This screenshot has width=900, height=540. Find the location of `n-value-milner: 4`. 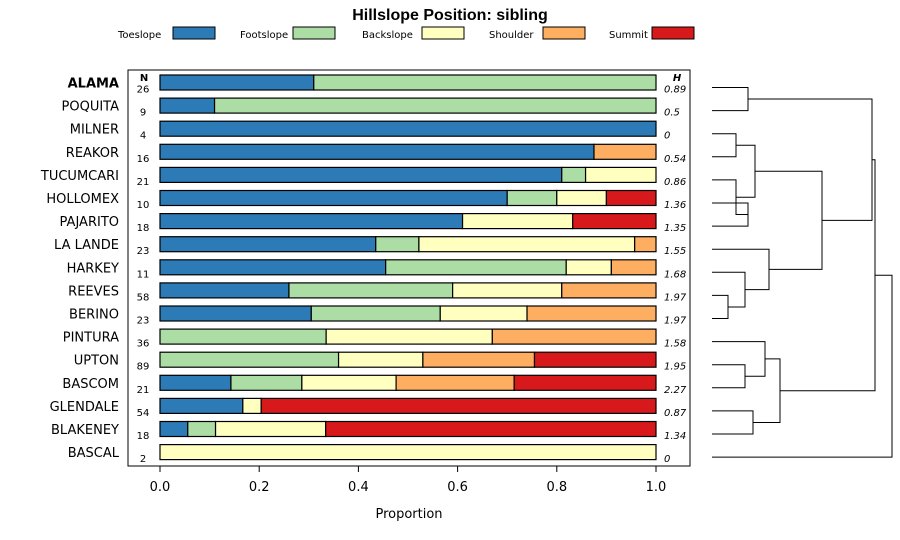

n-value-milner: 4 is located at coordinates (143, 136).